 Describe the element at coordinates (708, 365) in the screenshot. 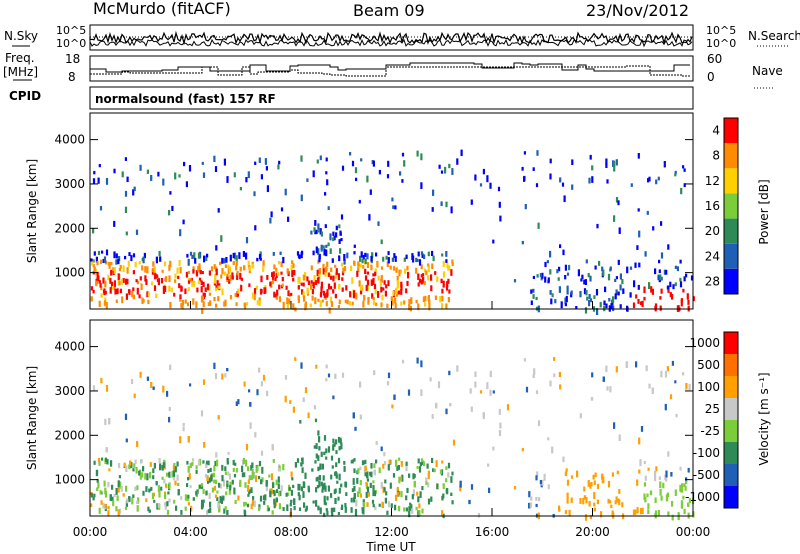

I see `colorbar-tick: 500` at that location.